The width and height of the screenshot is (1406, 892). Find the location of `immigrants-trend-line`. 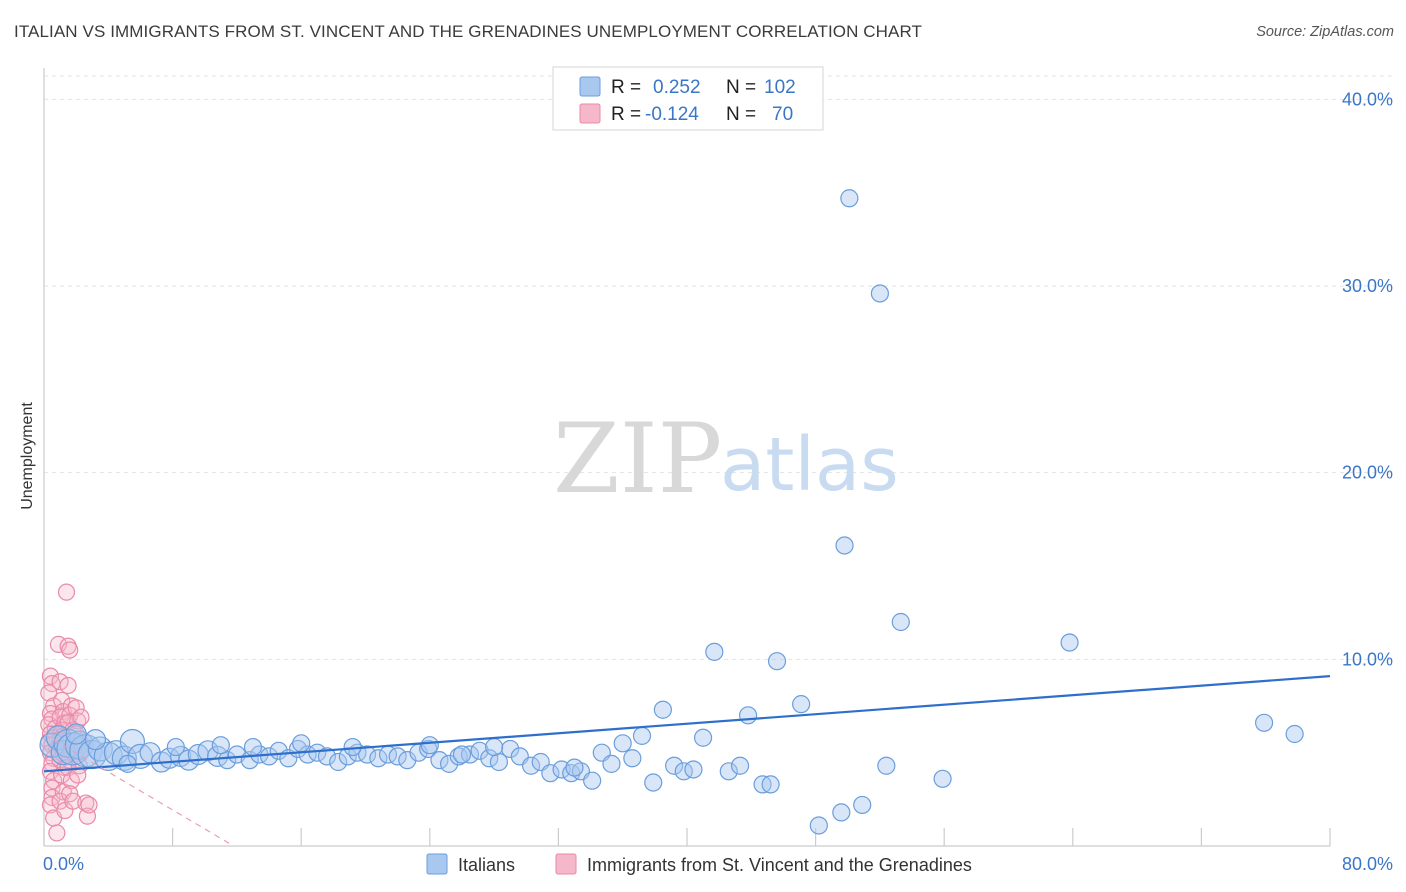

immigrants-trend-line is located at coordinates (138, 790).